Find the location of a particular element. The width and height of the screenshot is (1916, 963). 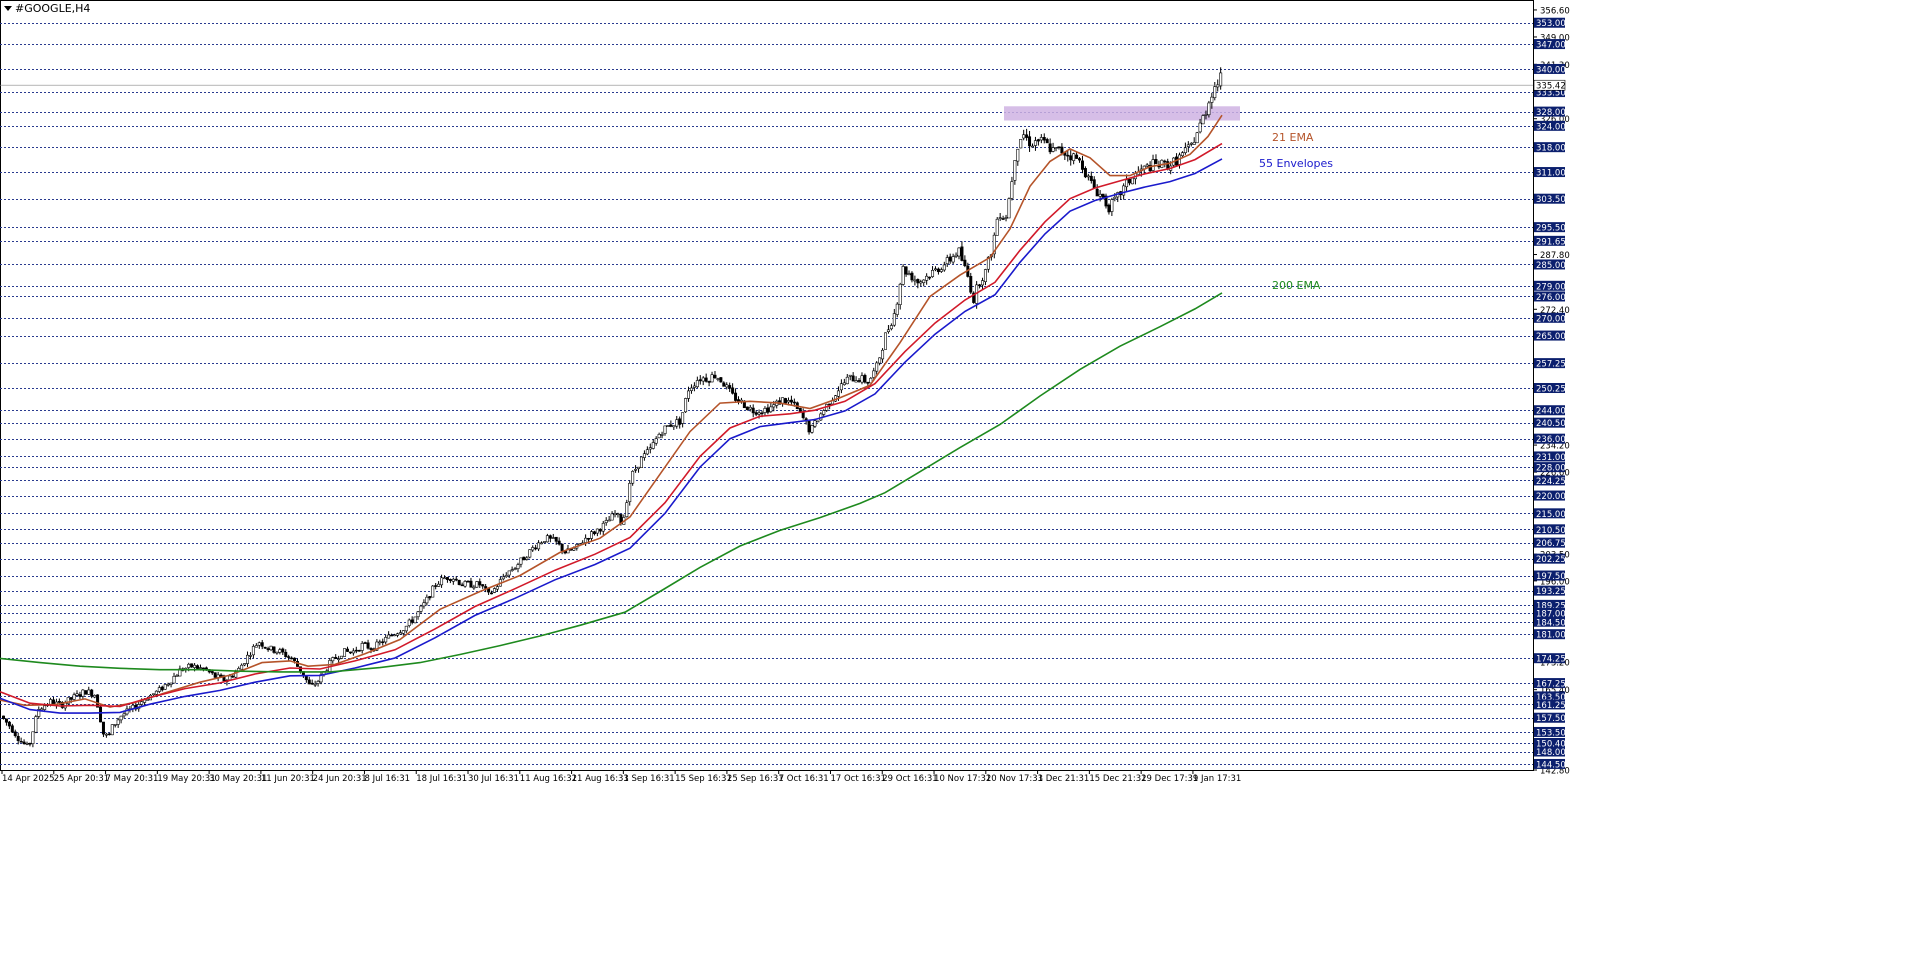

price-level-label: 167.25 is located at coordinates (1551, 685).